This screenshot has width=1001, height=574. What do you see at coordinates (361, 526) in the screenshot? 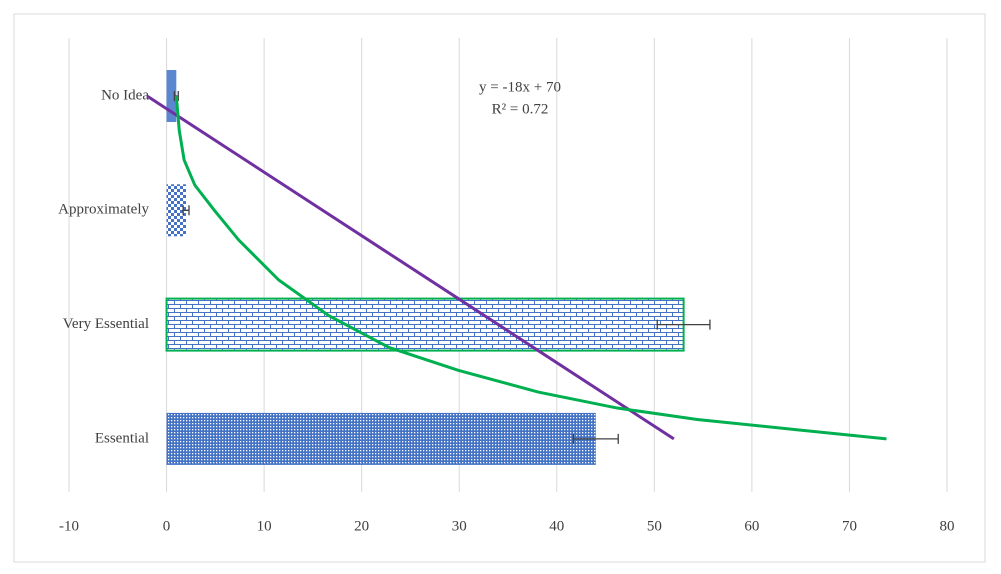
I see `x-tick-label: 20` at bounding box center [361, 526].